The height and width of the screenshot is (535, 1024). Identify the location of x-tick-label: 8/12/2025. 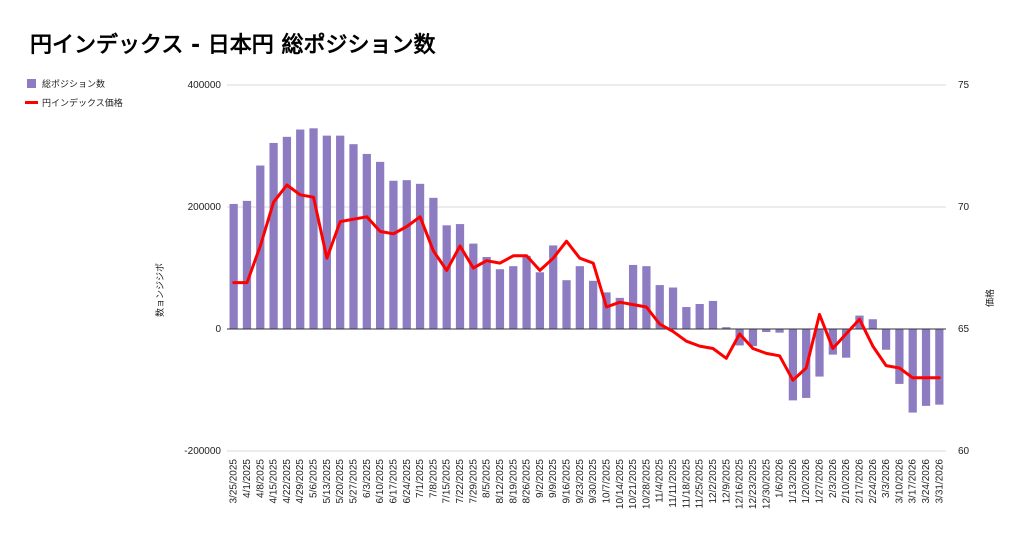
(500, 481).